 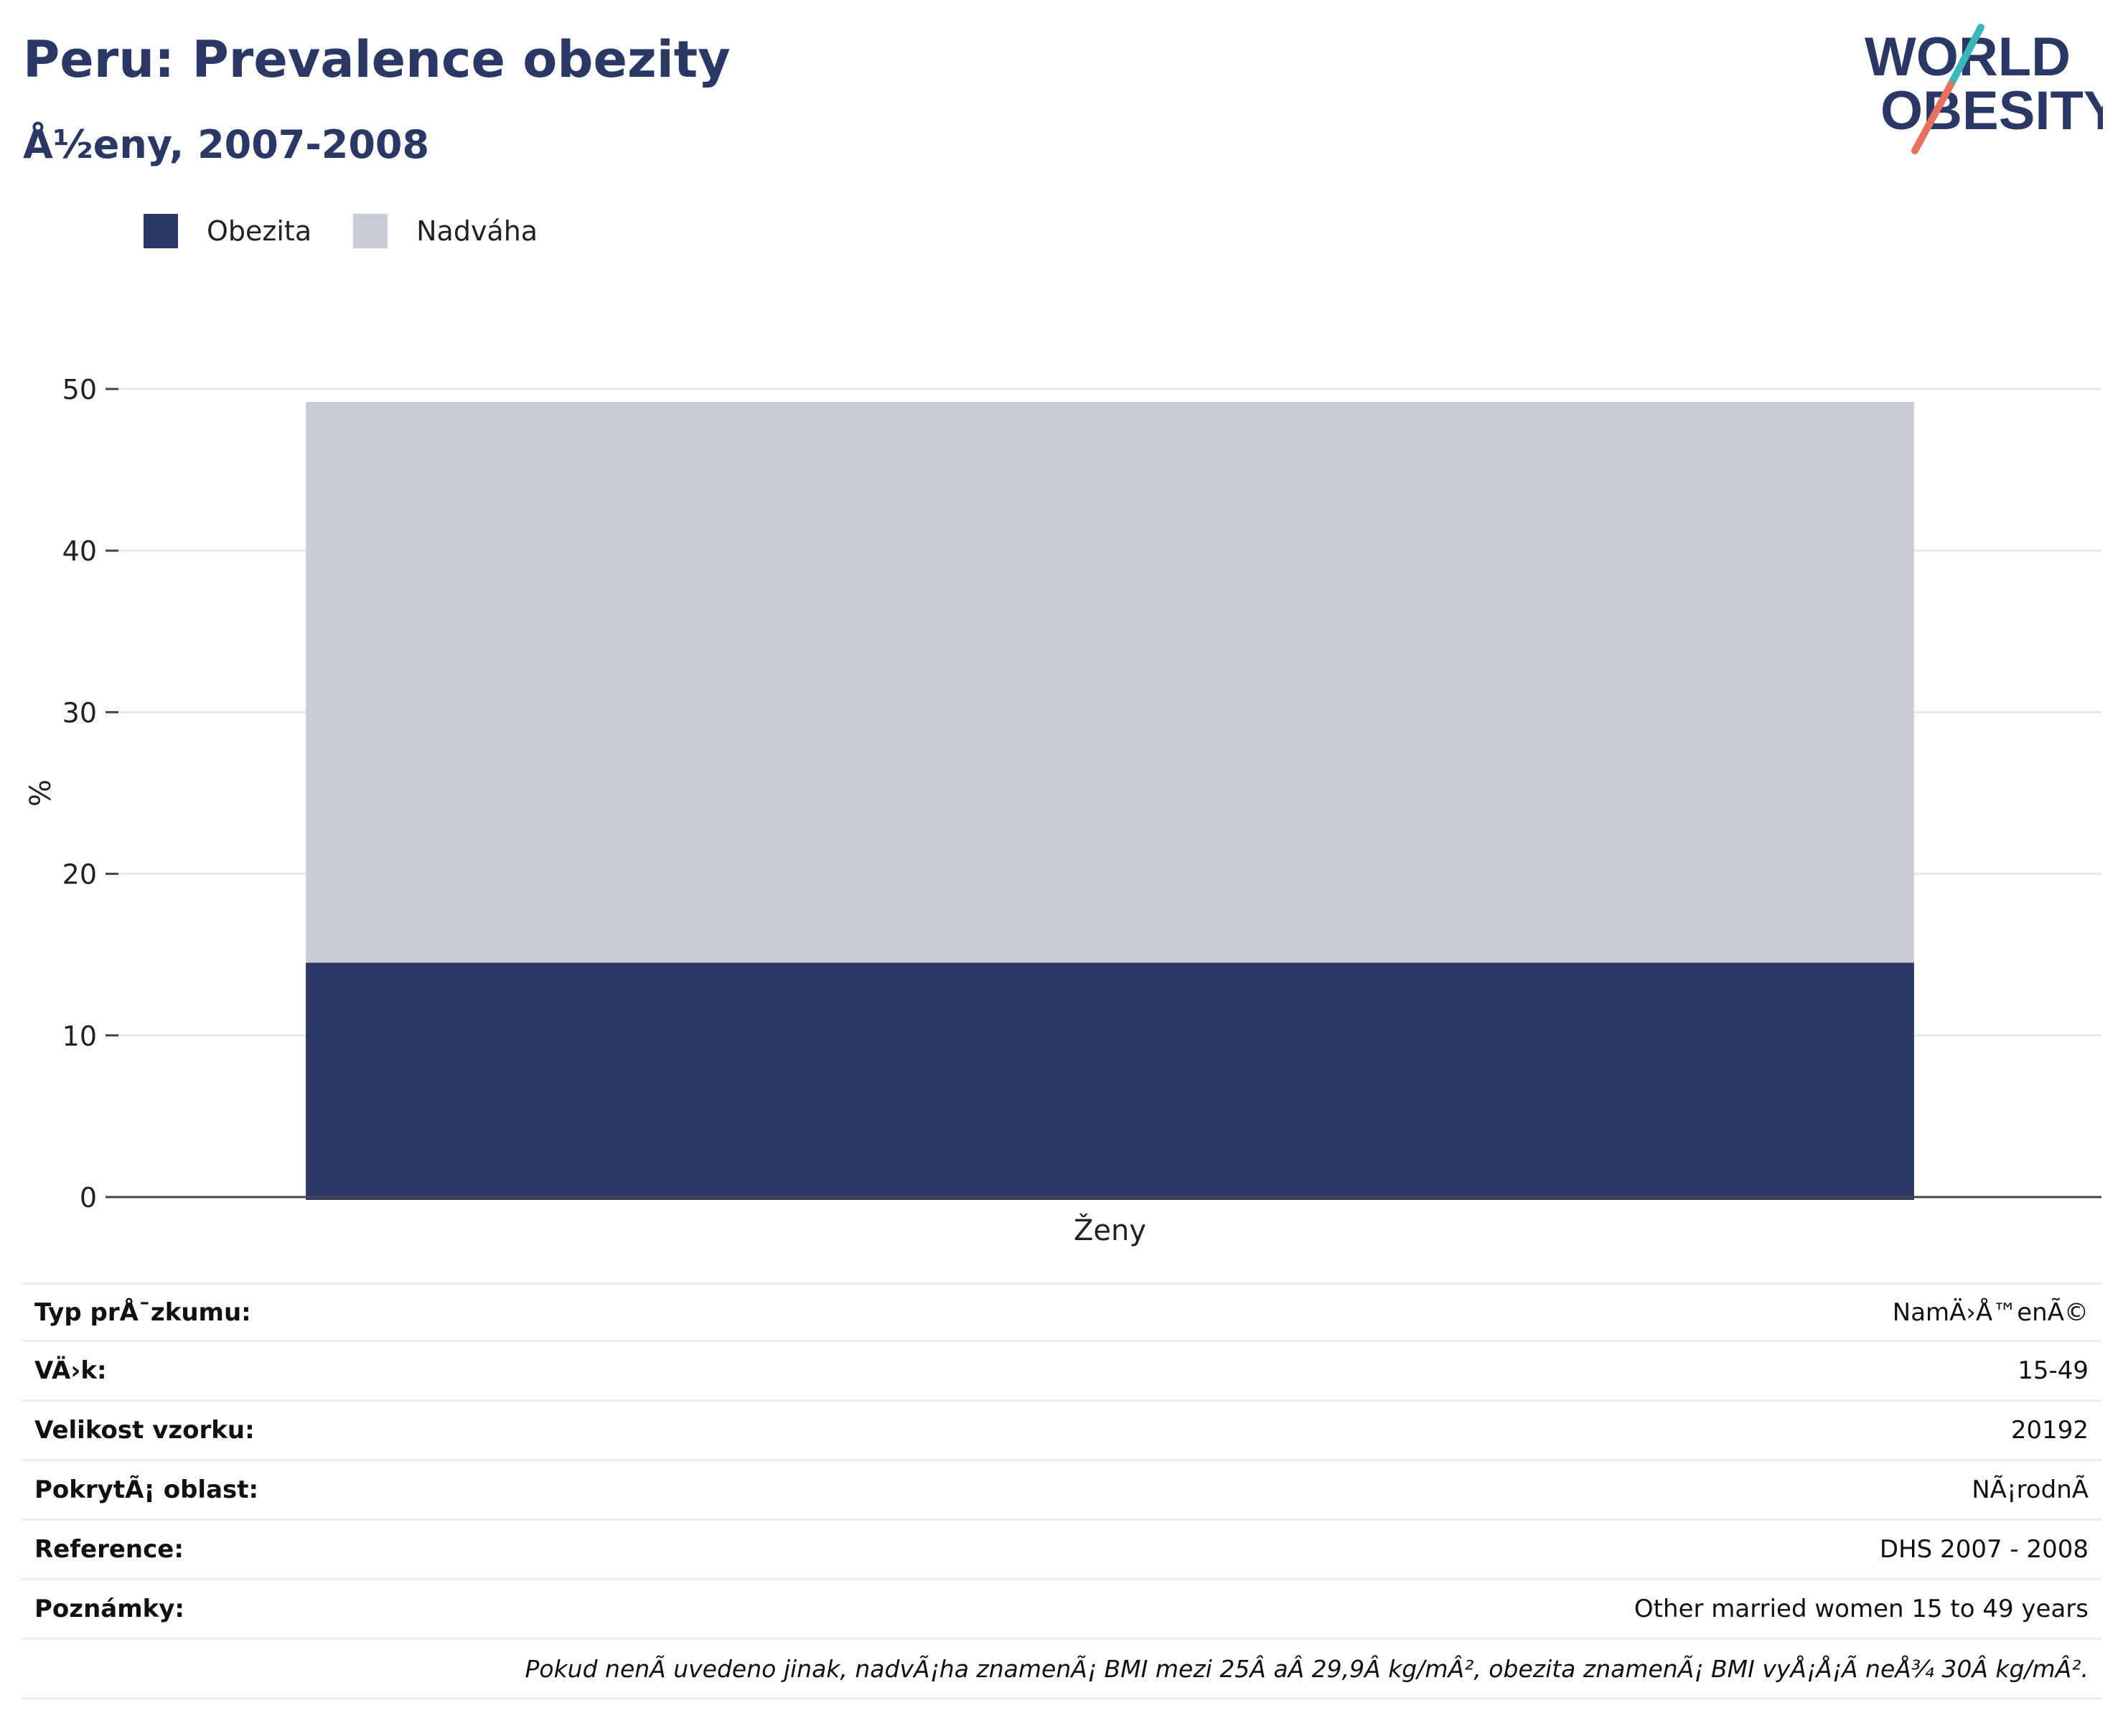 I want to click on info-label: Typ prÅ¯zkumu:, so click(x=142, y=1312).